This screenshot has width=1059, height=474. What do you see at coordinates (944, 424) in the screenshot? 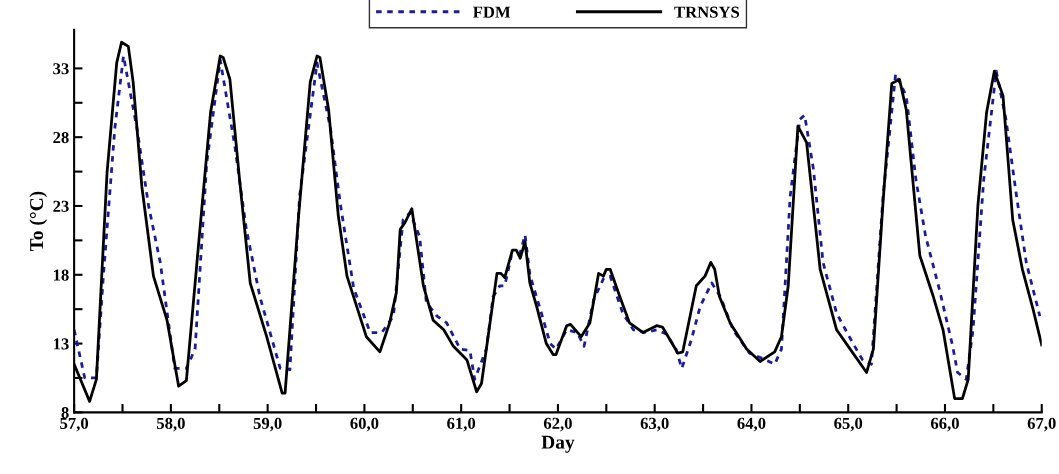
I see `x-tick-label: 66,0` at bounding box center [944, 424].